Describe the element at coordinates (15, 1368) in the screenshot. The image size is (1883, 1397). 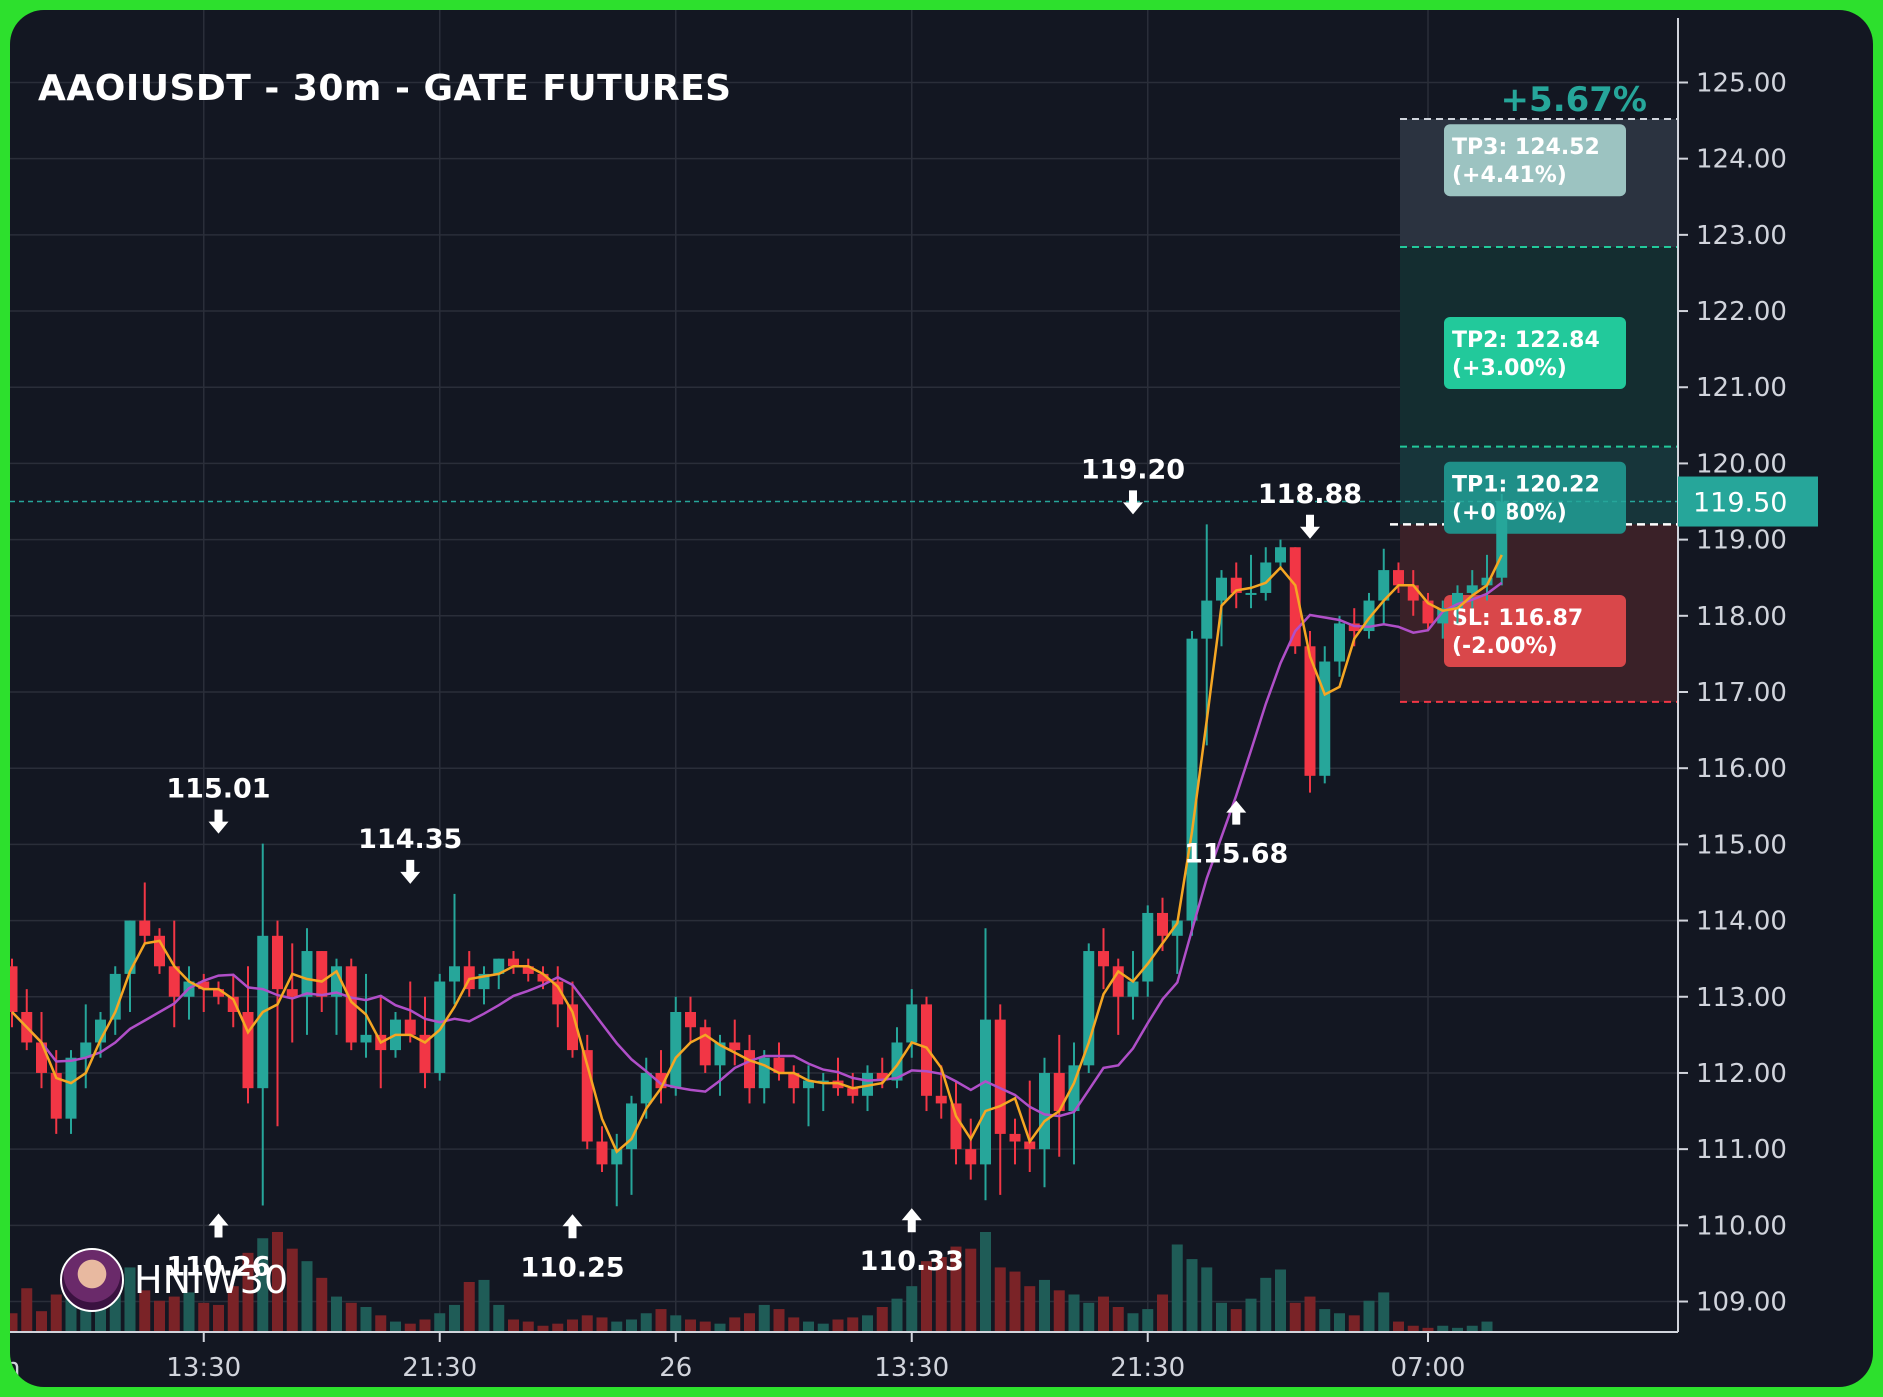
I see `x-tick-label-partial: n` at that location.